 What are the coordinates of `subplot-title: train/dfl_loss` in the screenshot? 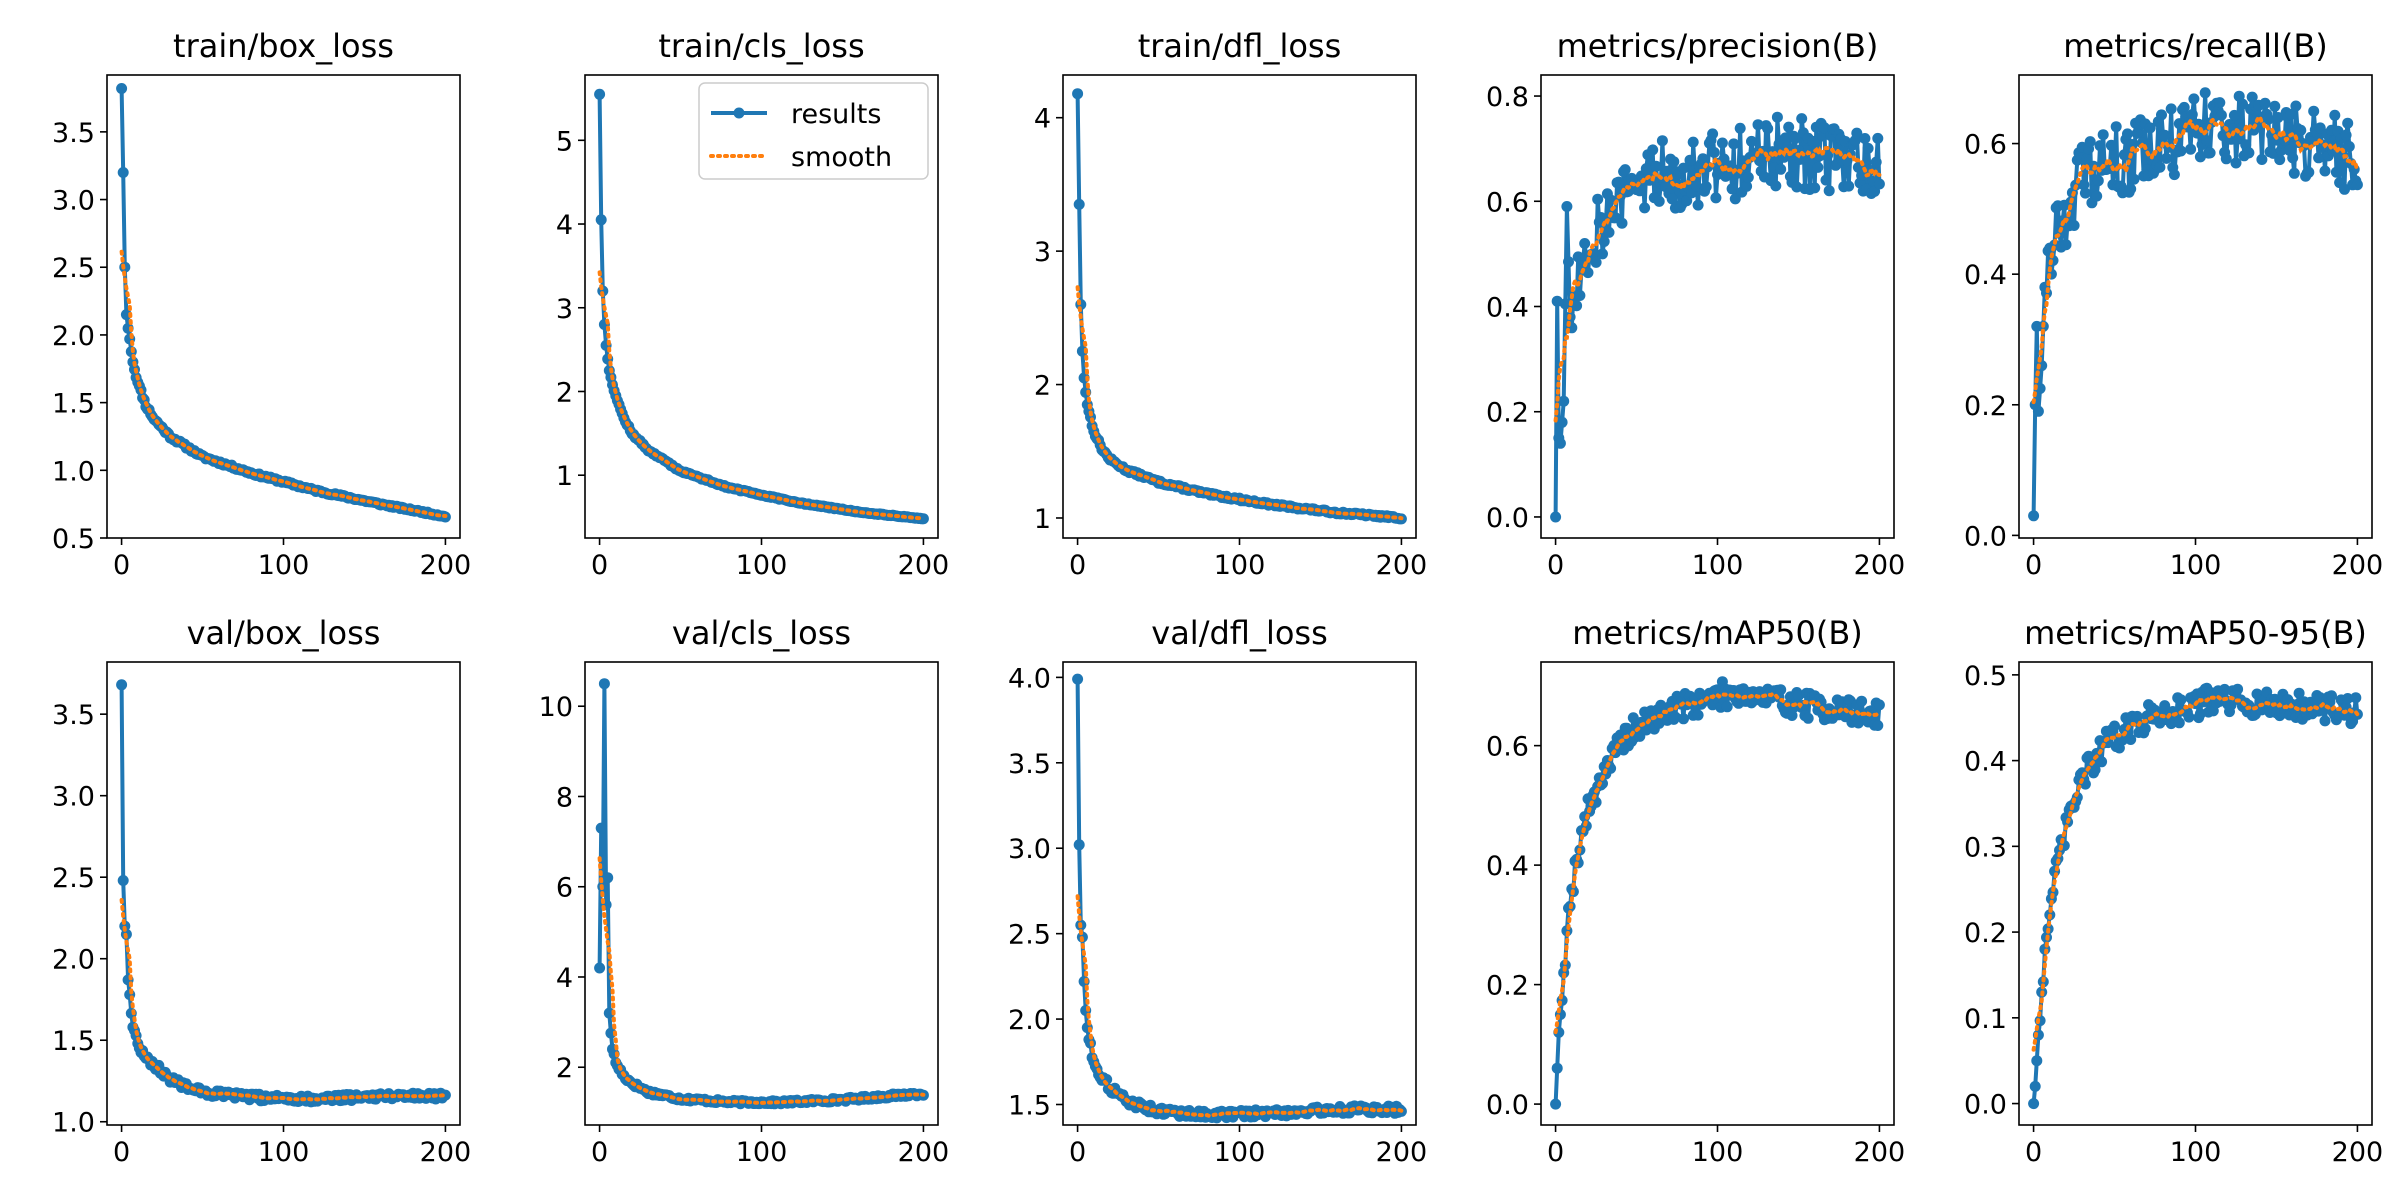 It's located at (1240, 46).